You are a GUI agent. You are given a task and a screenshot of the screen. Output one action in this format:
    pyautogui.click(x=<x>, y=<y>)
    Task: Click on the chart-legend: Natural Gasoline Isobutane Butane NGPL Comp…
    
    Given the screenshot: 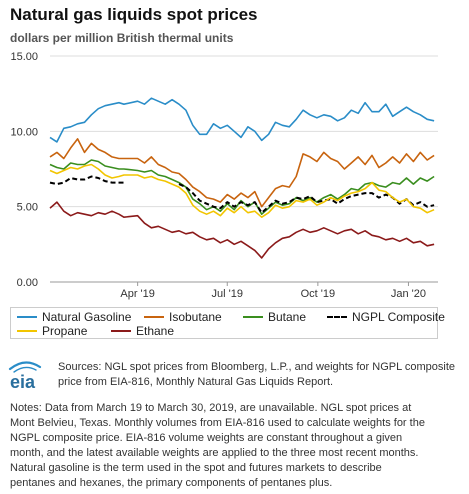 What is the action you would take?
    pyautogui.click(x=227, y=323)
    